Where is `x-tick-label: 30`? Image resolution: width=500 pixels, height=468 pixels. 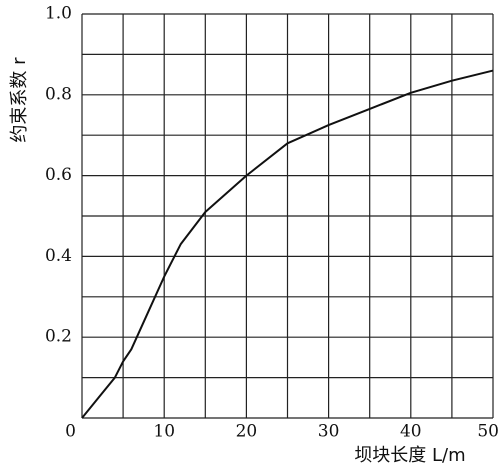
x-tick-label: 30 is located at coordinates (329, 432).